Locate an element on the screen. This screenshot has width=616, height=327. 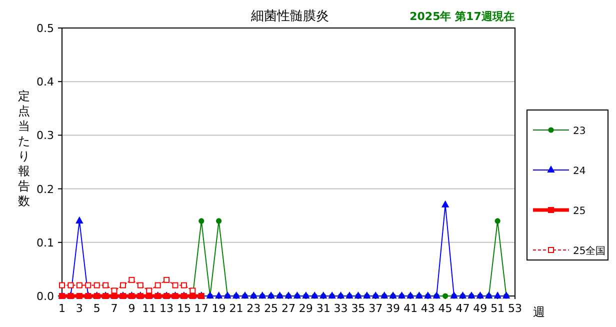
y-tick-label: 0.4 is located at coordinates (45, 82).